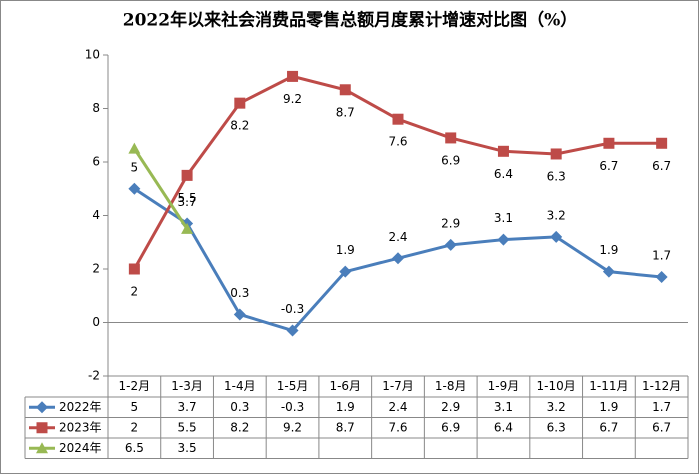  I want to click on legend-label: 2024年, so click(80, 448).